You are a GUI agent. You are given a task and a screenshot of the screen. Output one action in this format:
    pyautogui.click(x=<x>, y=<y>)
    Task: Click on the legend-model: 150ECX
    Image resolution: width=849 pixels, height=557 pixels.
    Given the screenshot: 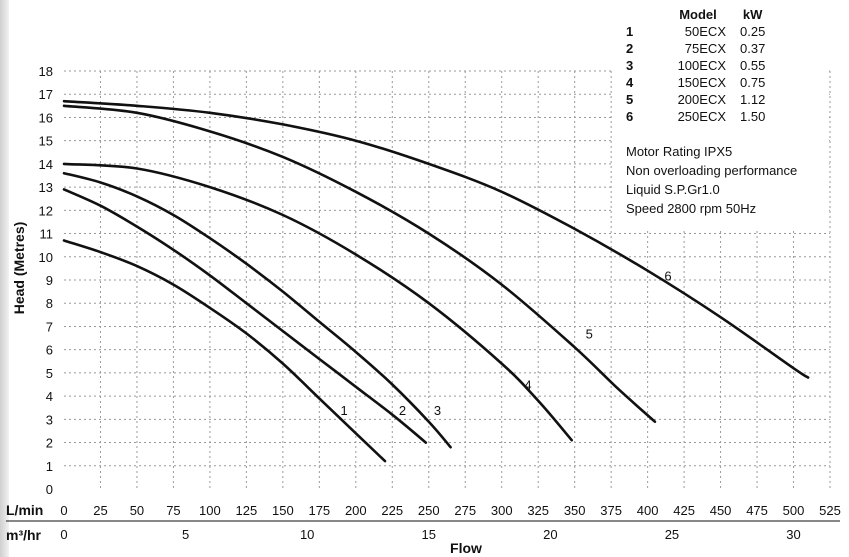 What is the action you would take?
    pyautogui.click(x=701, y=82)
    